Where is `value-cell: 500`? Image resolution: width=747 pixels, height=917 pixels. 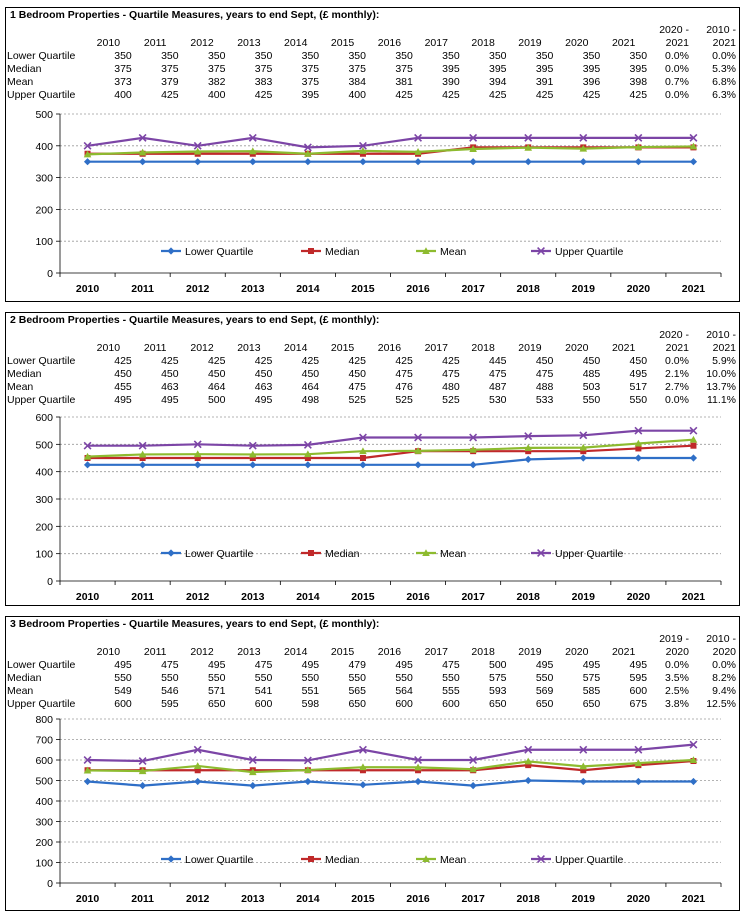 value-cell: 500 is located at coordinates (216, 400).